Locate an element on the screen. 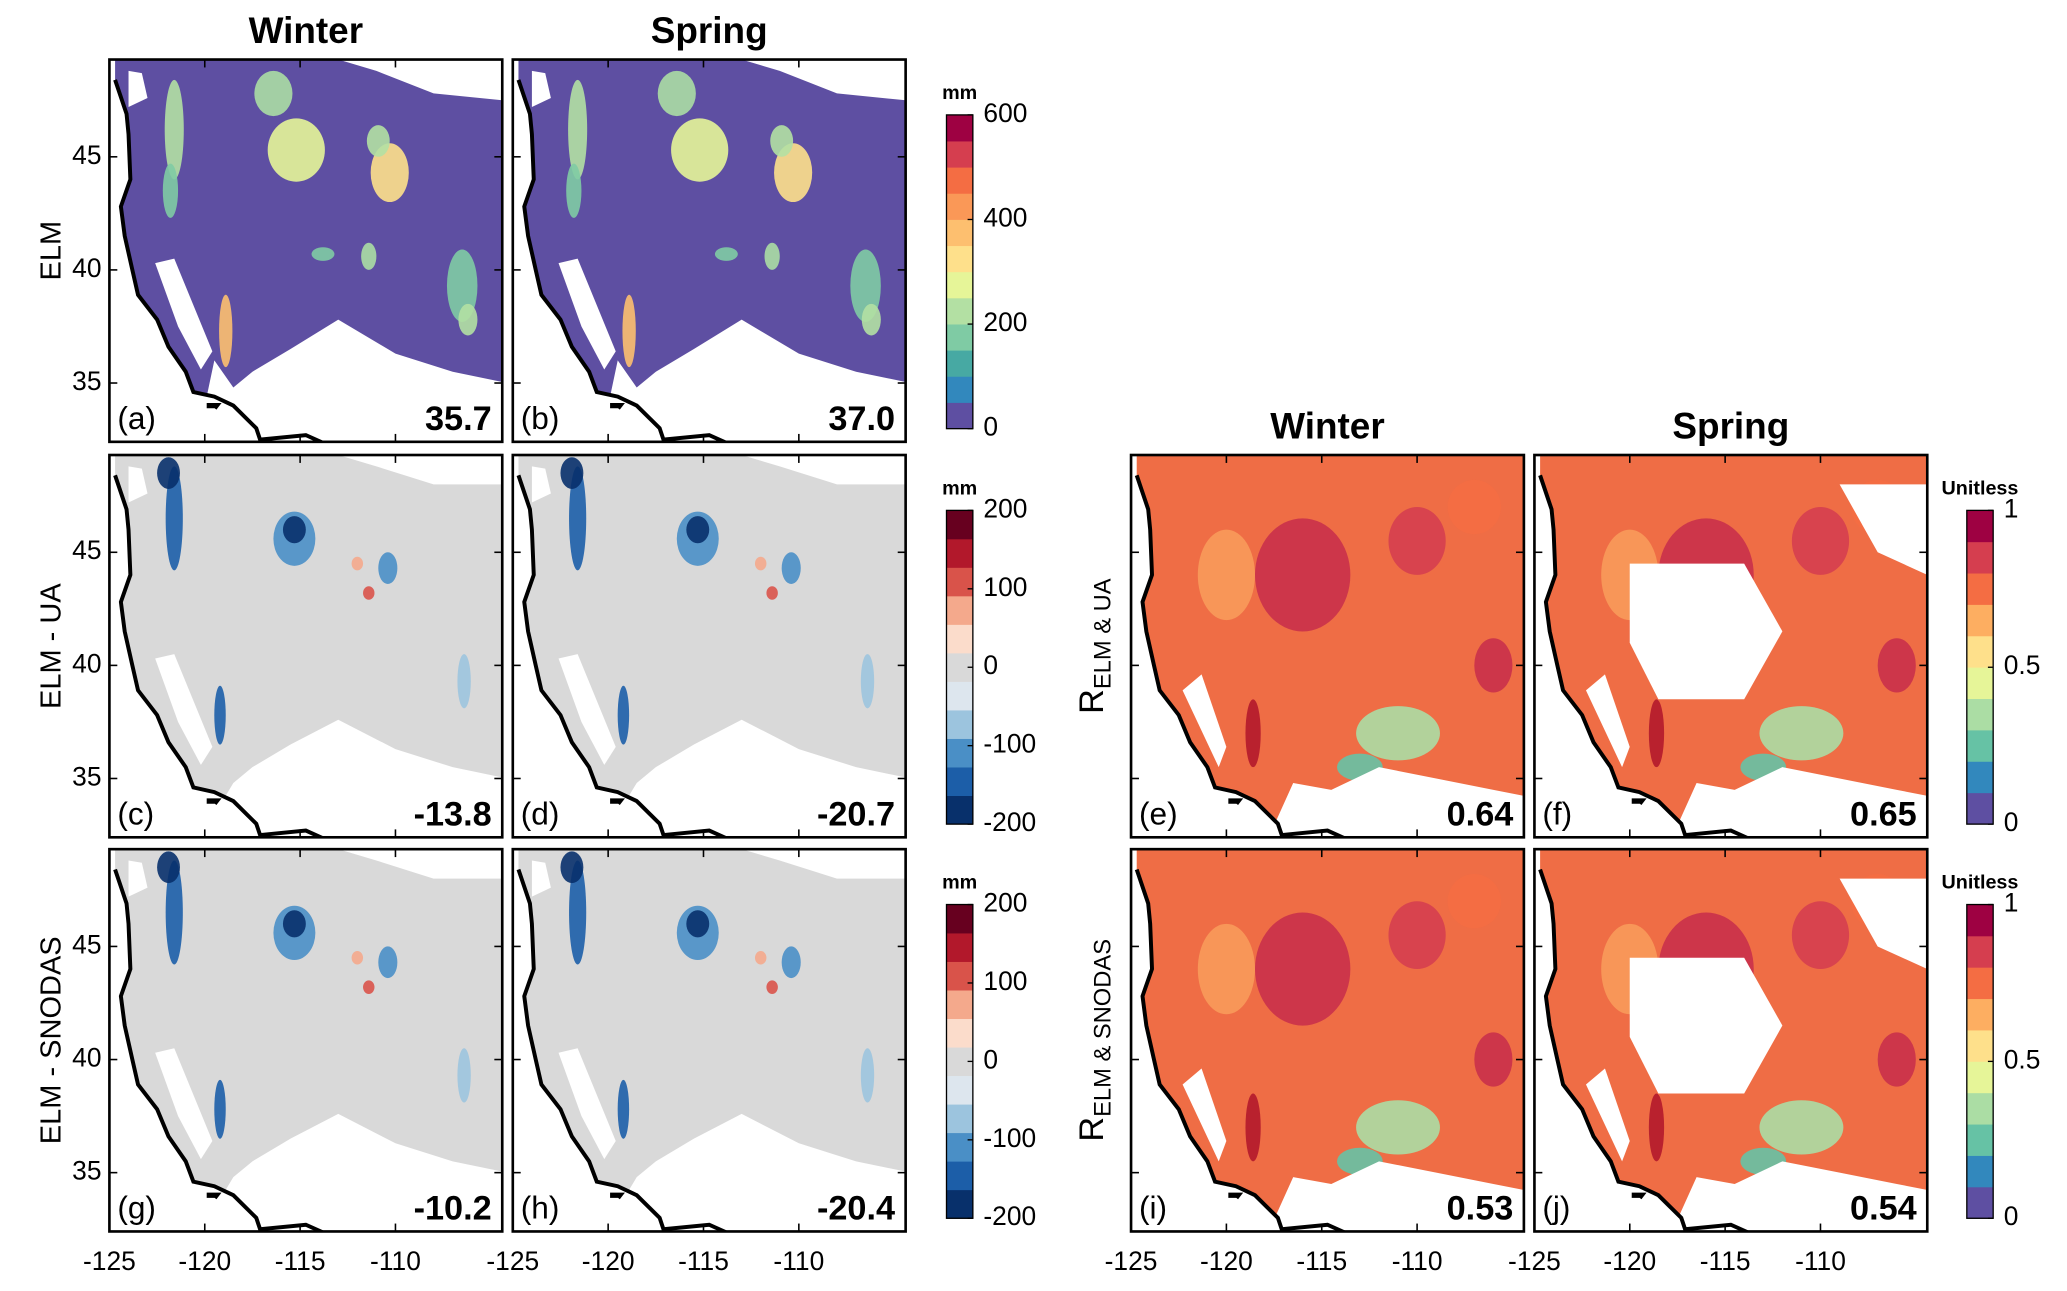 Image resolution: width=2067 pixels, height=1291 pixels. colorbar-tick-label: -200 is located at coordinates (1009, 822).